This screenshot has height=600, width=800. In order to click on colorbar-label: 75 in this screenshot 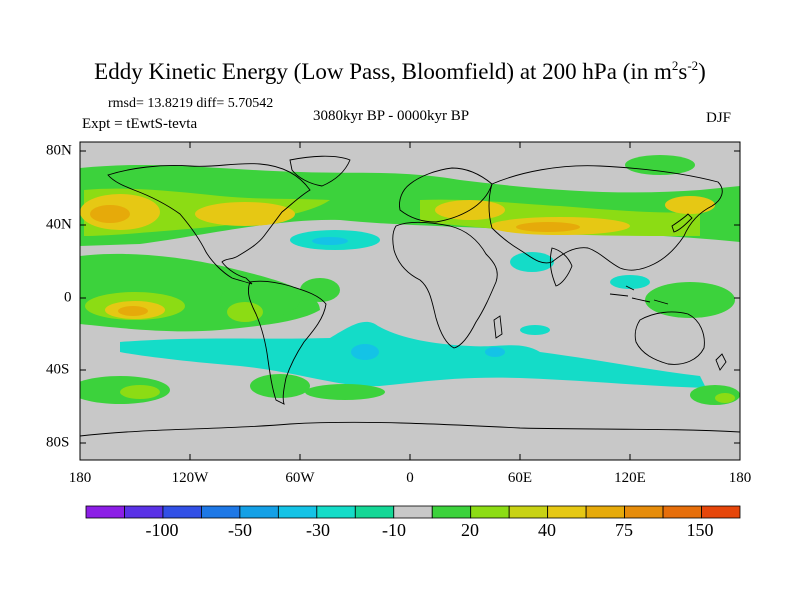, I will do `click(624, 530)`.